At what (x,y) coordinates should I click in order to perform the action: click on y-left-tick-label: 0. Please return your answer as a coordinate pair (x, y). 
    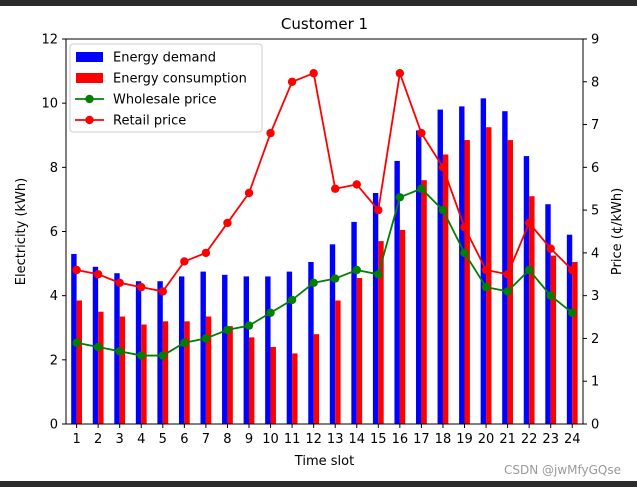
    Looking at the image, I should click on (54, 425).